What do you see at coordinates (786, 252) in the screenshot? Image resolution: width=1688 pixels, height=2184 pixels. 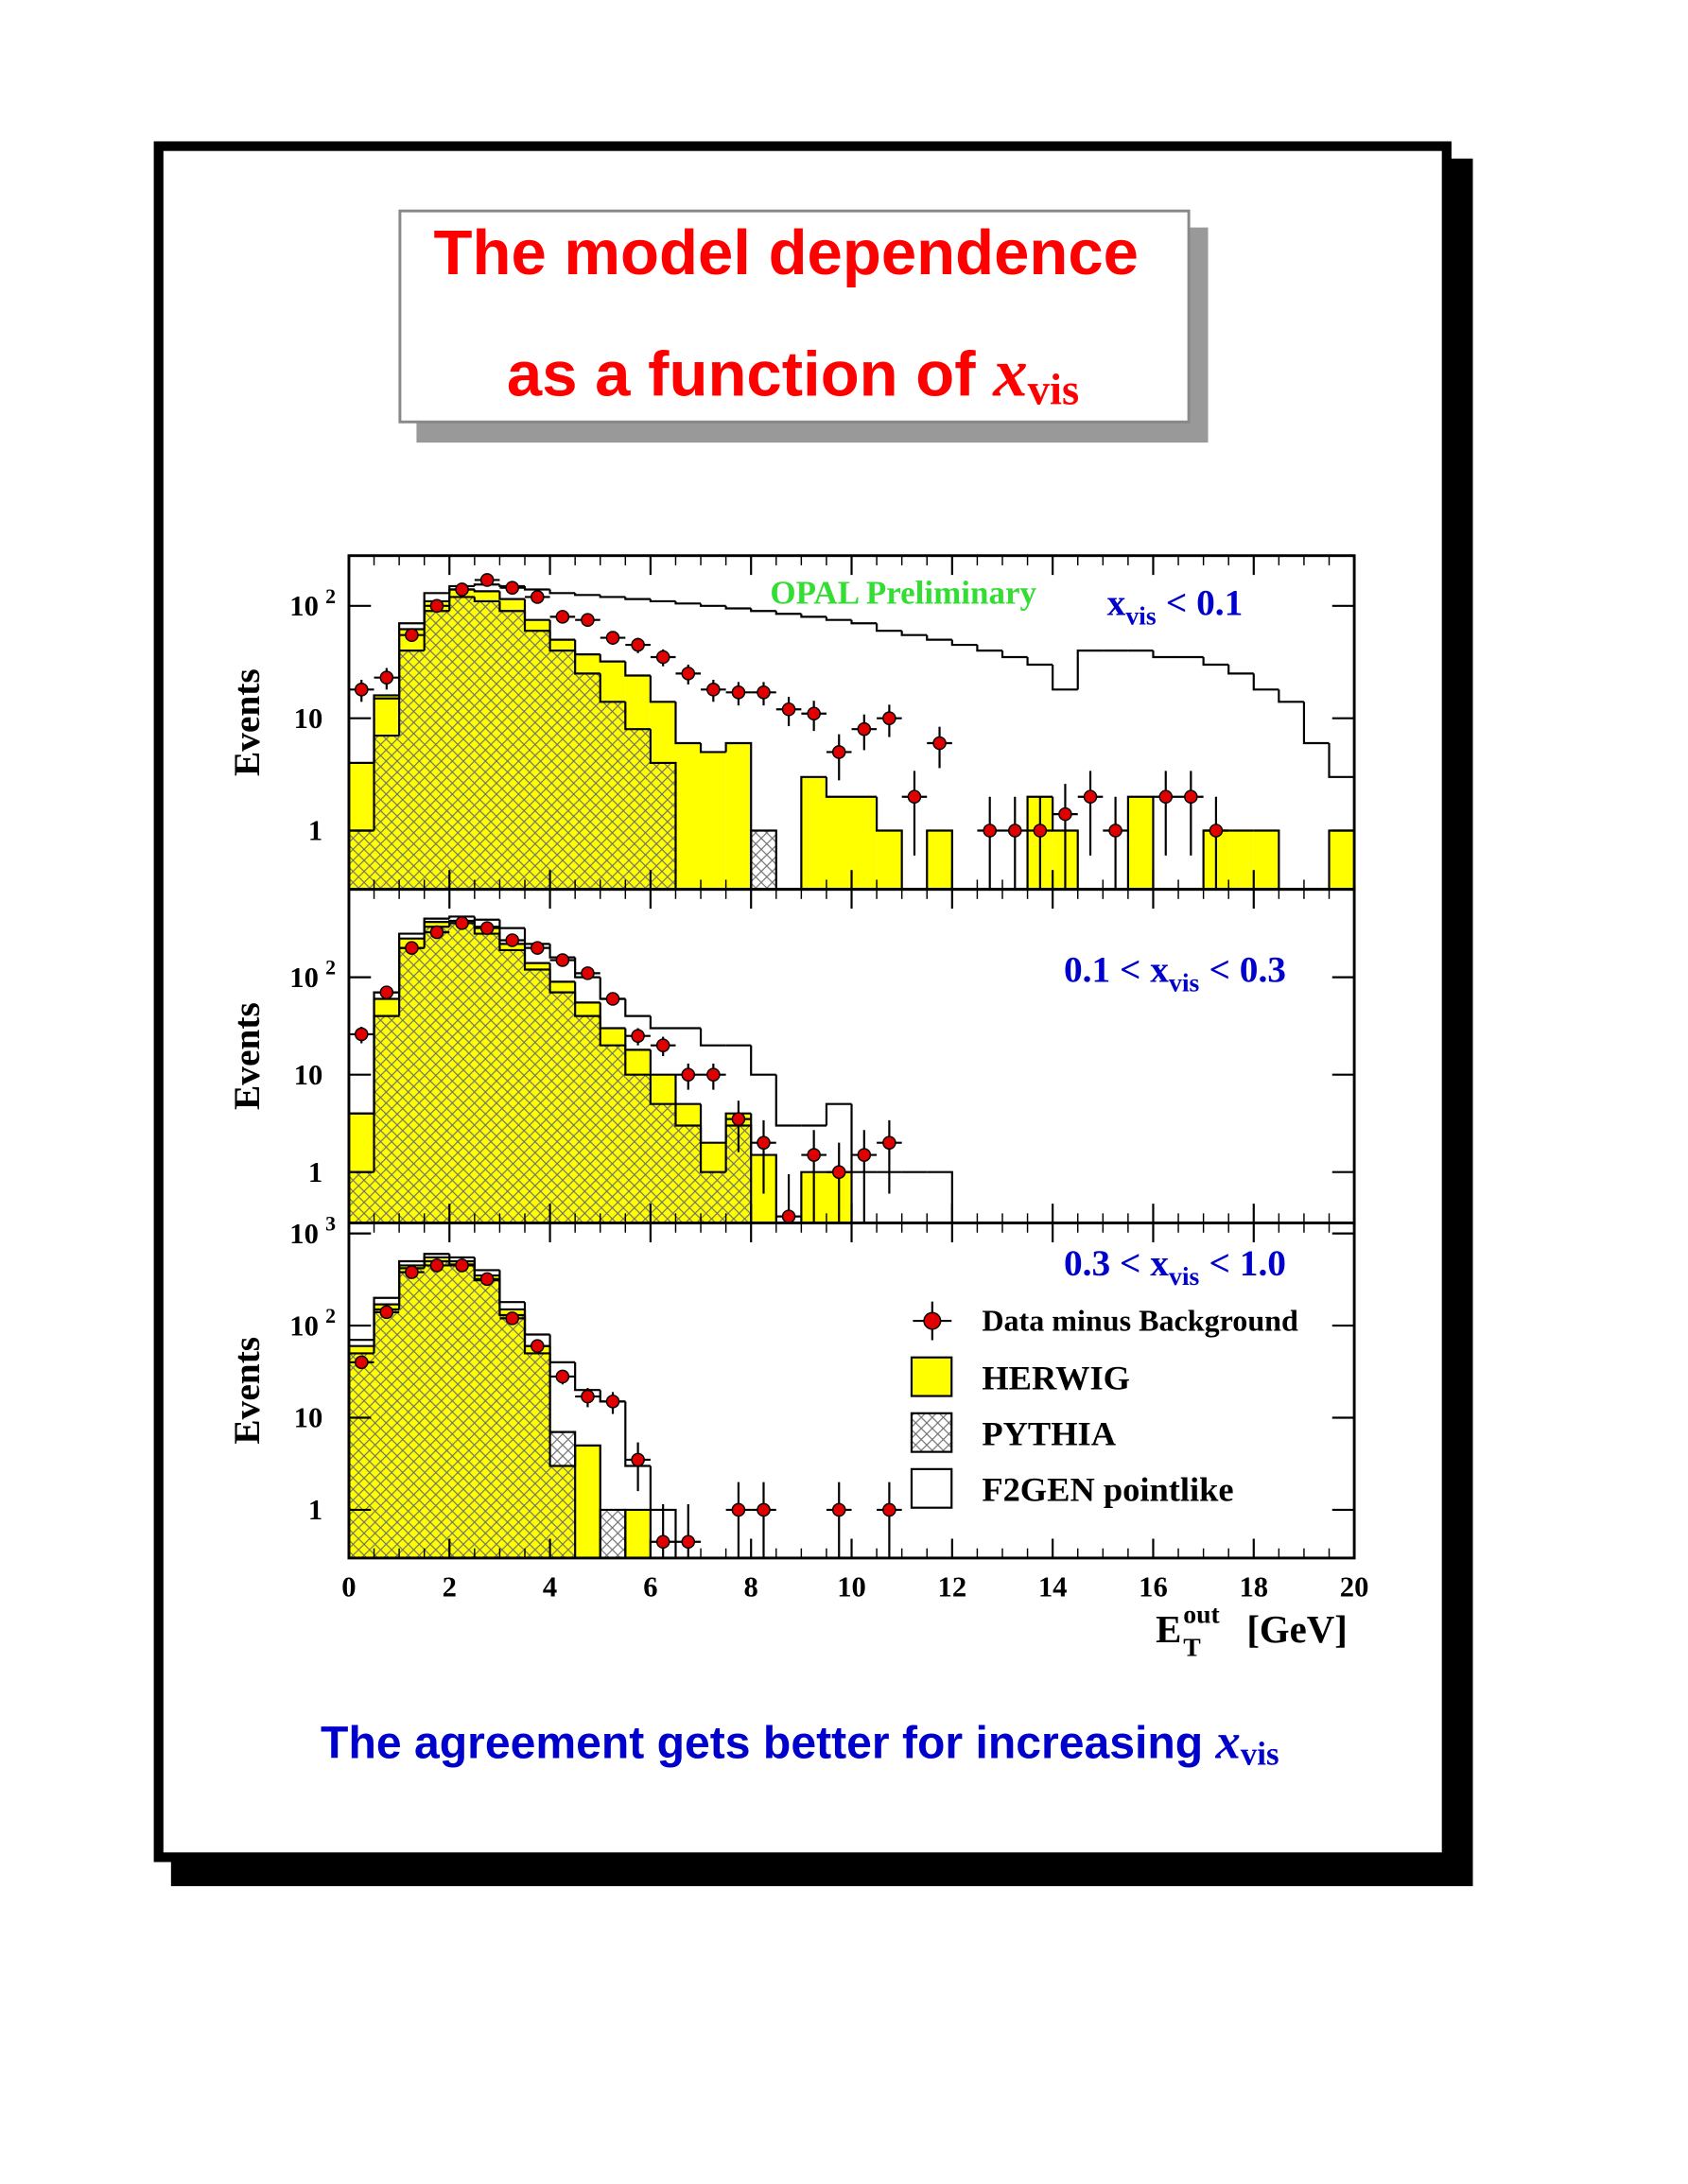 I see `title-line1: The model dependence` at bounding box center [786, 252].